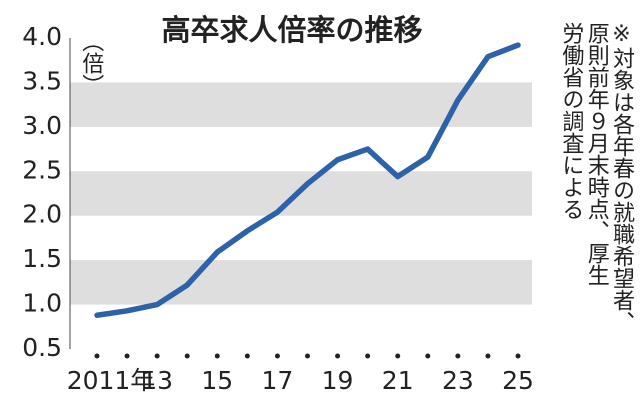 This screenshot has height=404, width=640. Describe the element at coordinates (301, 282) in the screenshot. I see `grid-band` at that location.